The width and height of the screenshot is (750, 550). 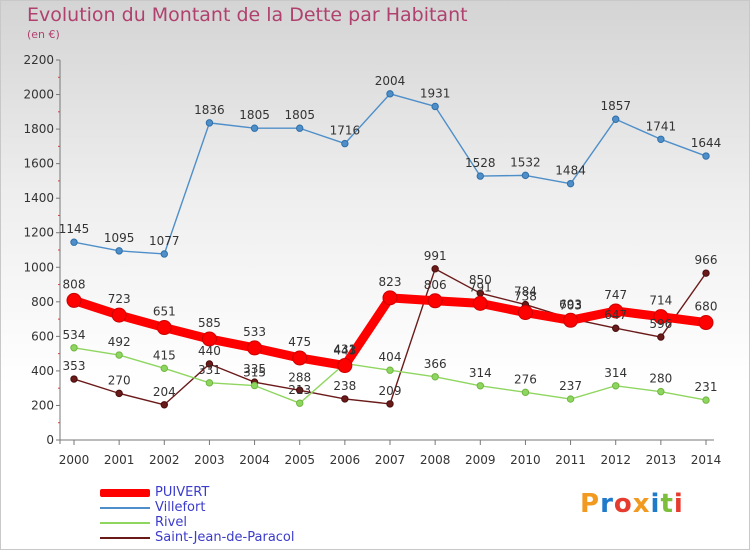 I want to click on legend-label-villefort: Villefort, so click(x=180, y=507).